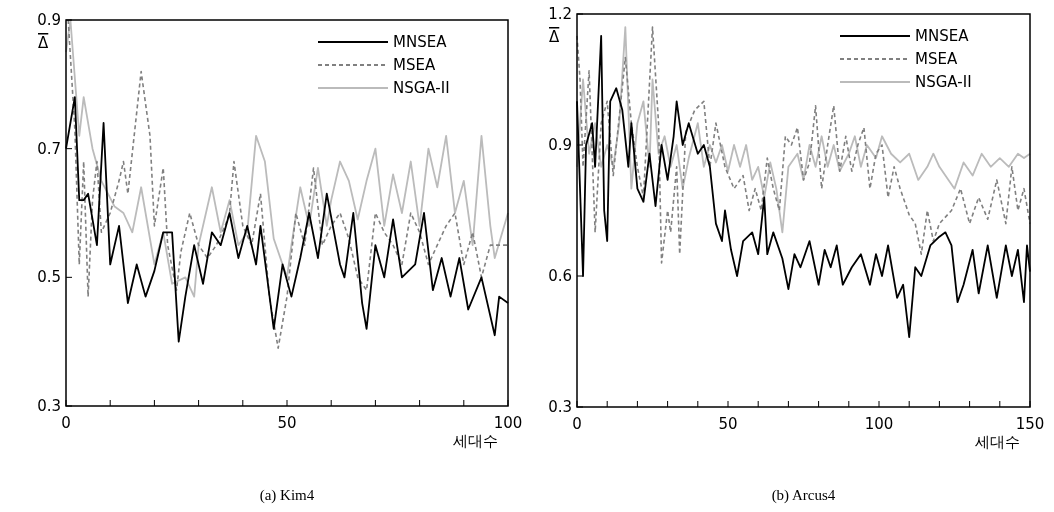 The height and width of the screenshot is (512, 1054). I want to click on text: (b) Arcus4, so click(803, 495).